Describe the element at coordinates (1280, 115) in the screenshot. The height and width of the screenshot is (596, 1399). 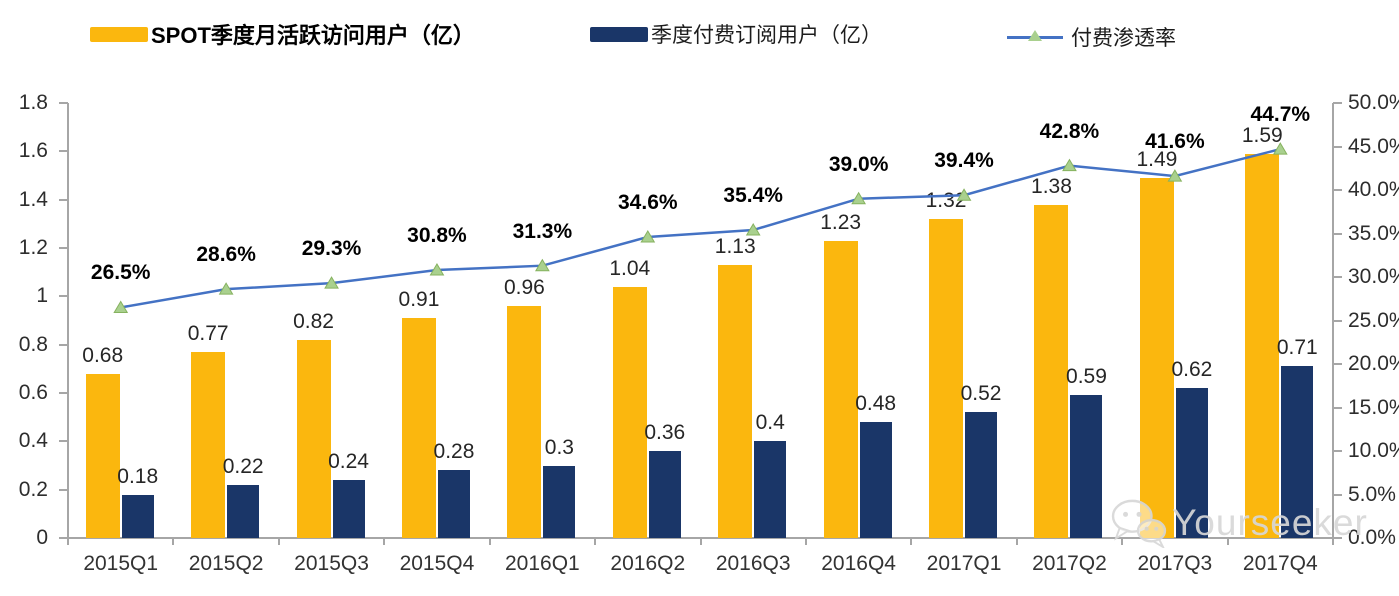
I see `penetration-value-label: 44.7%` at that location.